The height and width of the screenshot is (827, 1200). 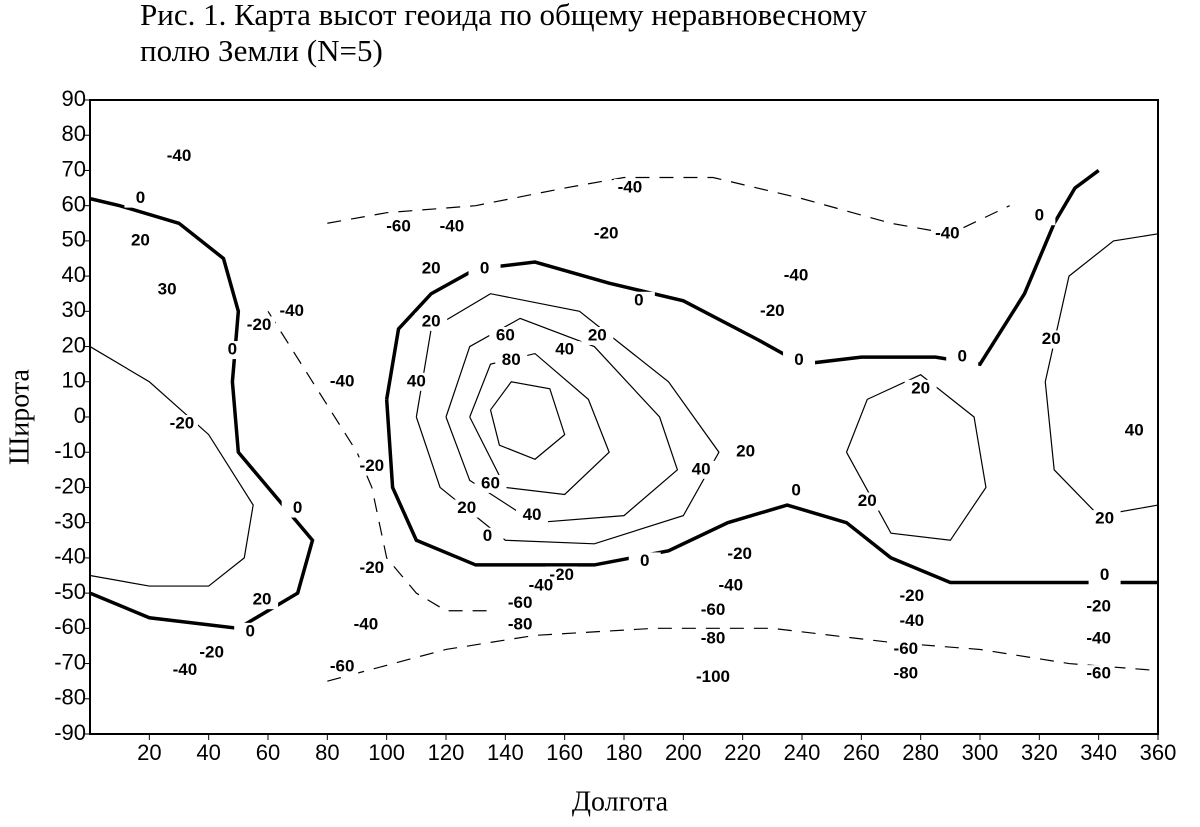 I want to click on x-tick-label: 40, so click(x=208, y=752).